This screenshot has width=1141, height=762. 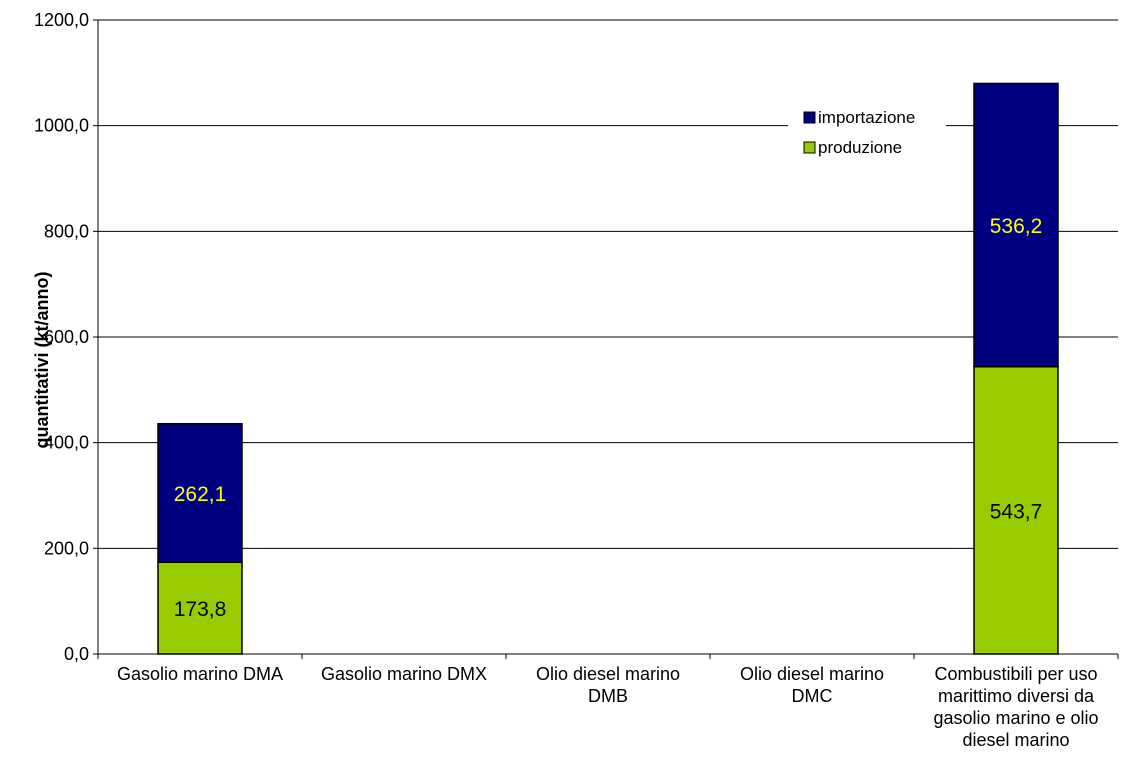 I want to click on data-label-produzione: 543,7, so click(x=1016, y=511).